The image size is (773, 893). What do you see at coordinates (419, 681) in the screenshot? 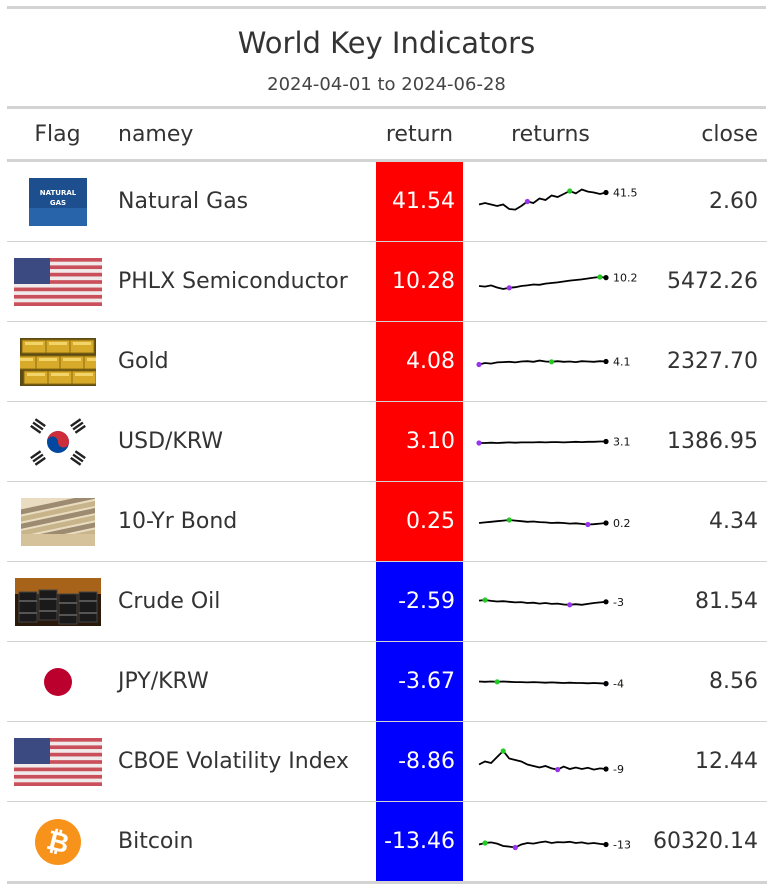
I see `return-value: -3.67` at bounding box center [419, 681].